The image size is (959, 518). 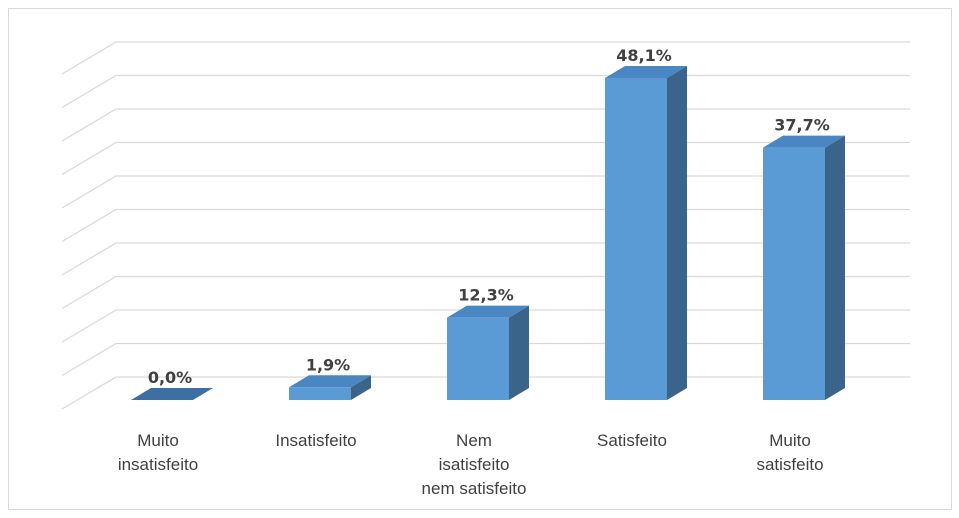 What do you see at coordinates (632, 440) in the screenshot?
I see `category-label: Satisfeito` at bounding box center [632, 440].